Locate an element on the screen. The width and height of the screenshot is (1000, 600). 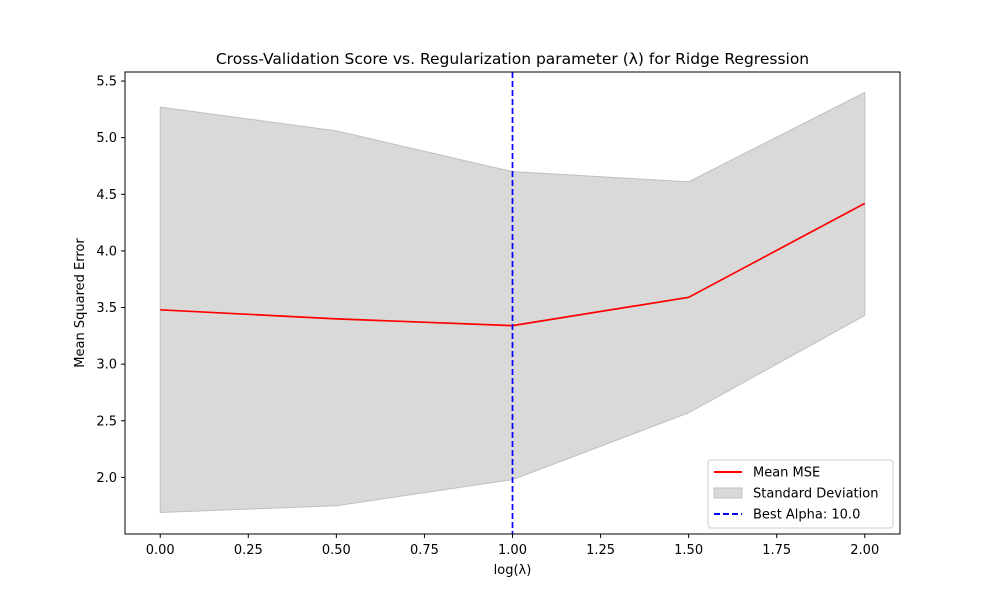
x-tick-label: 0.50 is located at coordinates (336, 550).